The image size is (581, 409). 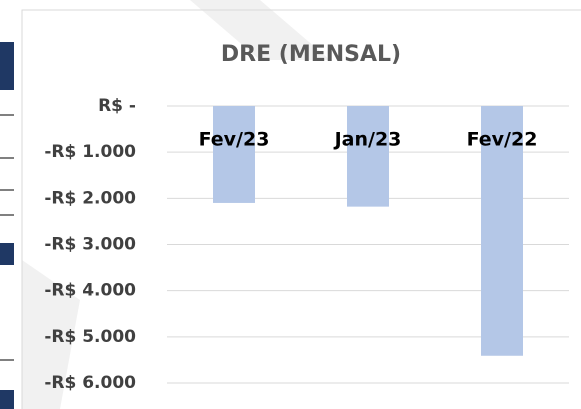 What do you see at coordinates (90, 245) in the screenshot?
I see `y-tick-label: -R$ 3.000` at bounding box center [90, 245].